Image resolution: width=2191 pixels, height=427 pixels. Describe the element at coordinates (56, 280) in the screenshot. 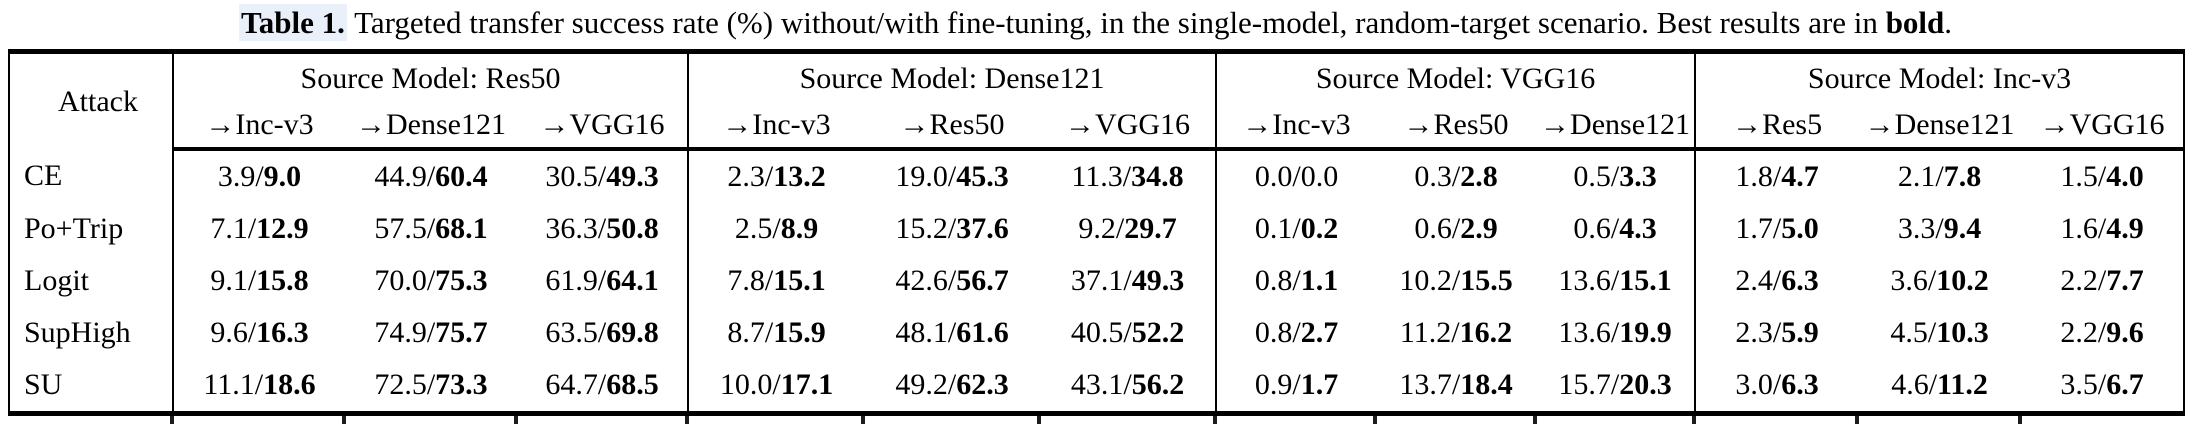

I see `attack-name: Logit` at that location.